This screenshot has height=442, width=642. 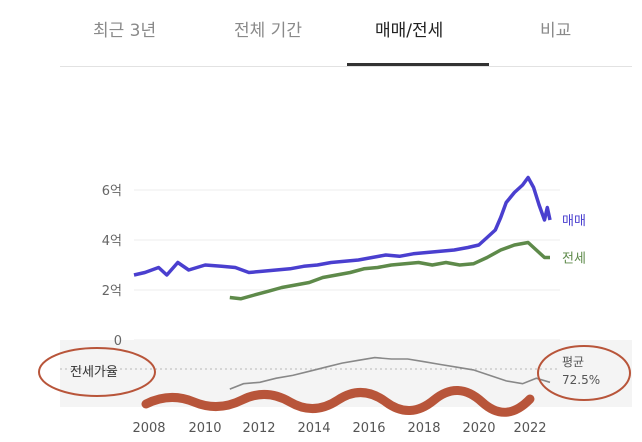 I want to click on x-tick-label: 2020, so click(x=478, y=428).